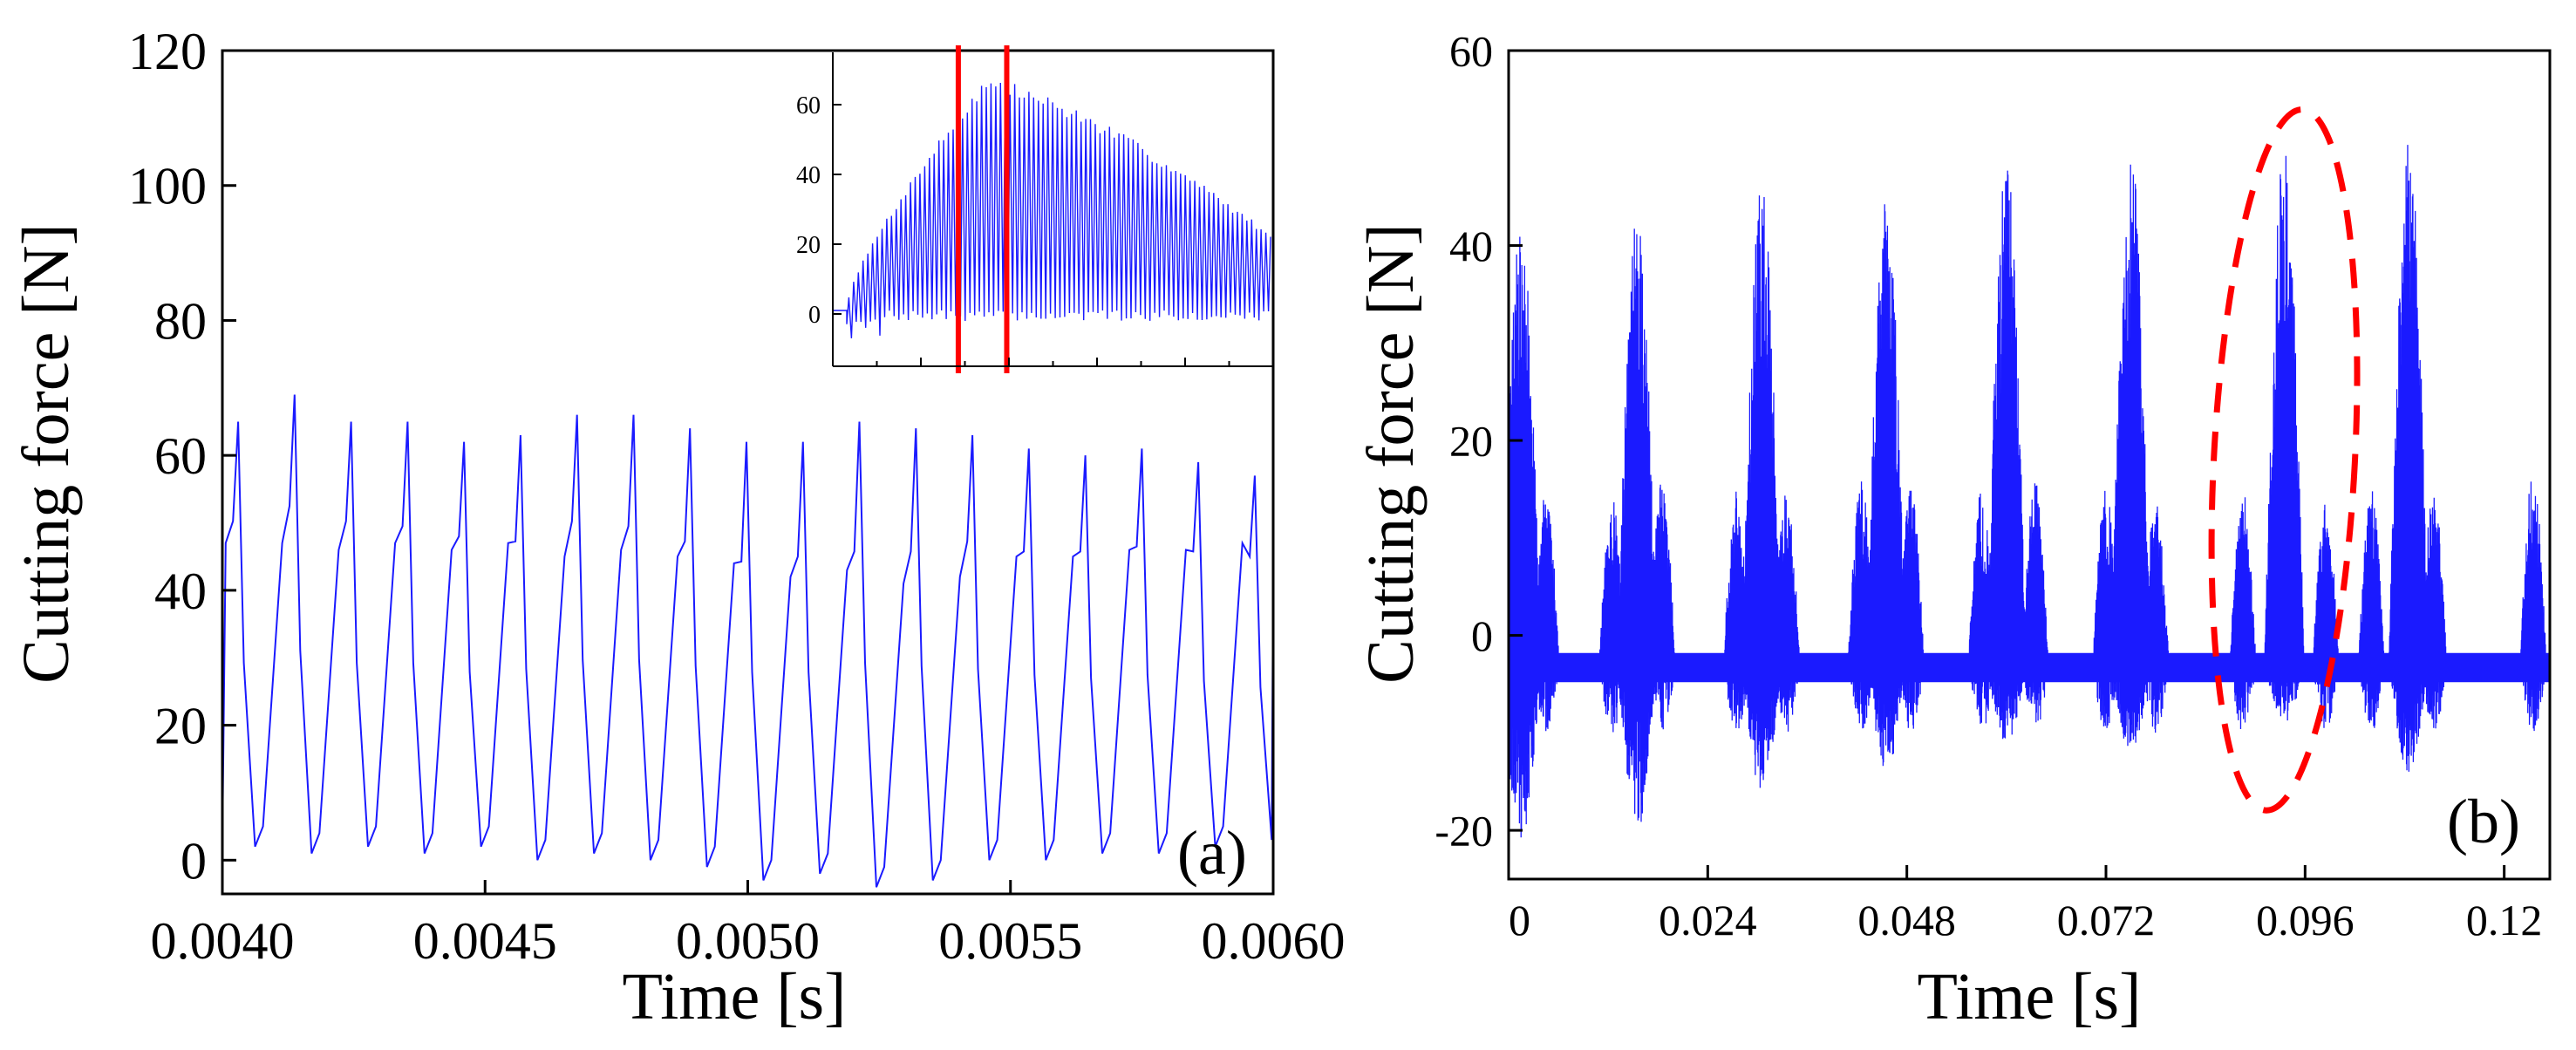 This screenshot has height=1050, width=2576. Describe the element at coordinates (181, 321) in the screenshot. I see `panel-a-y-tick-label: 80` at that location.